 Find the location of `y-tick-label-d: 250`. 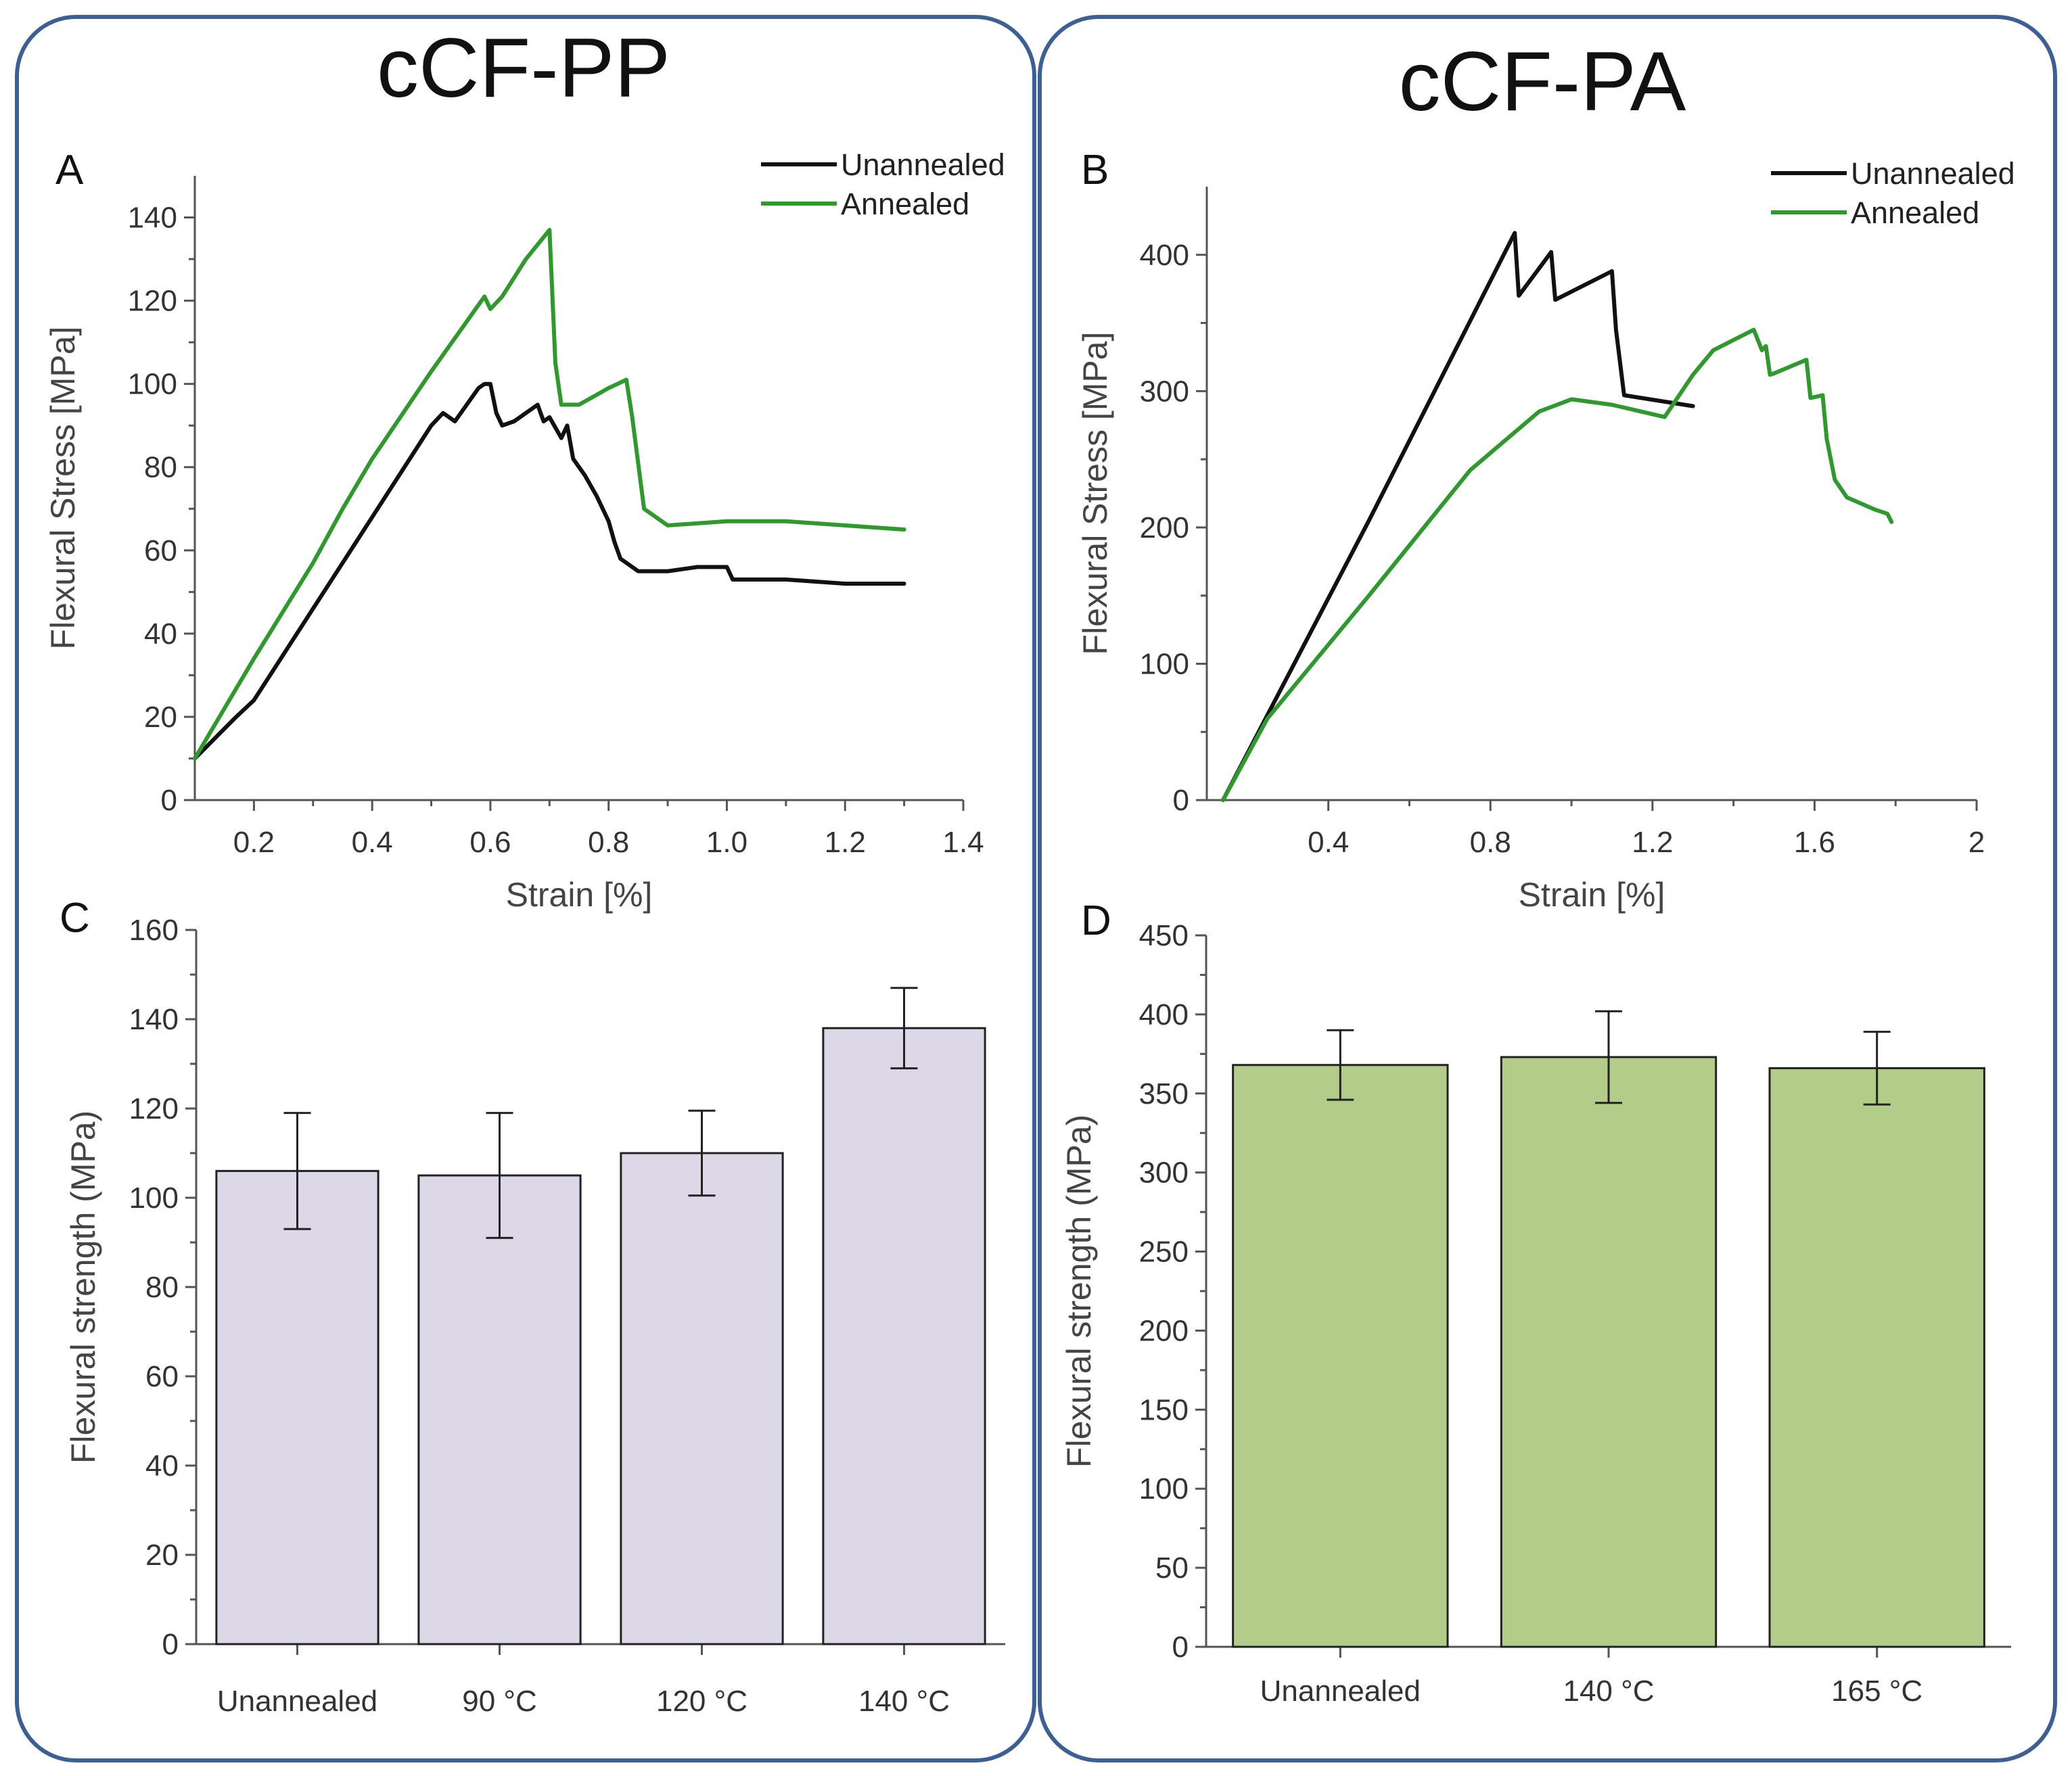

y-tick-label-d: 250 is located at coordinates (1164, 1252).